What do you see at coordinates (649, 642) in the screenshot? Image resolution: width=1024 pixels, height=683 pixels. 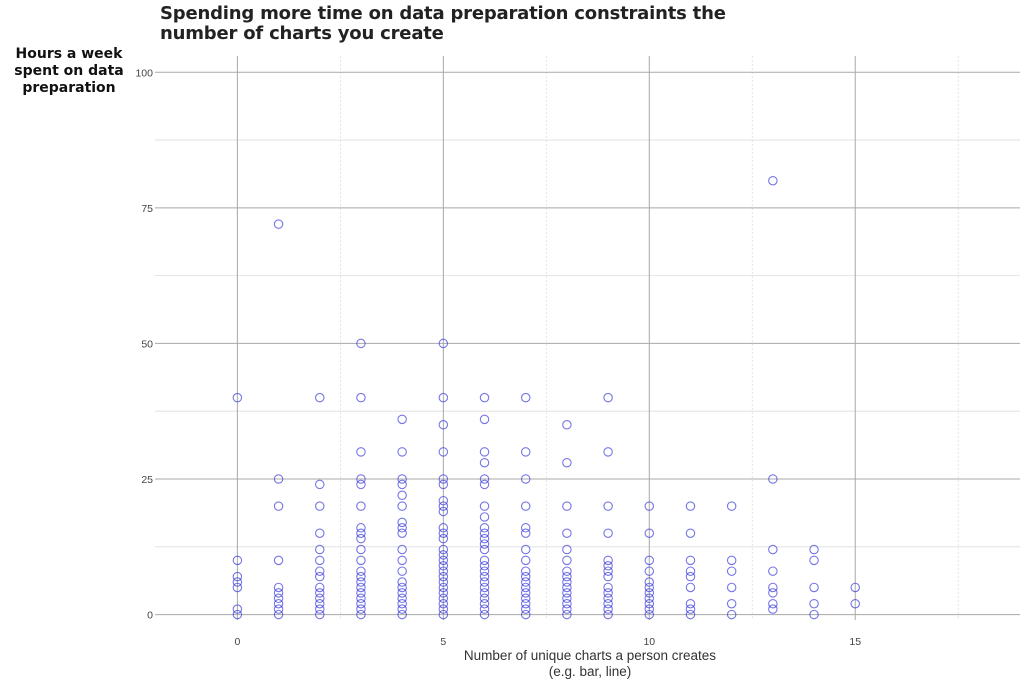 I see `x-tick-label: 10` at bounding box center [649, 642].